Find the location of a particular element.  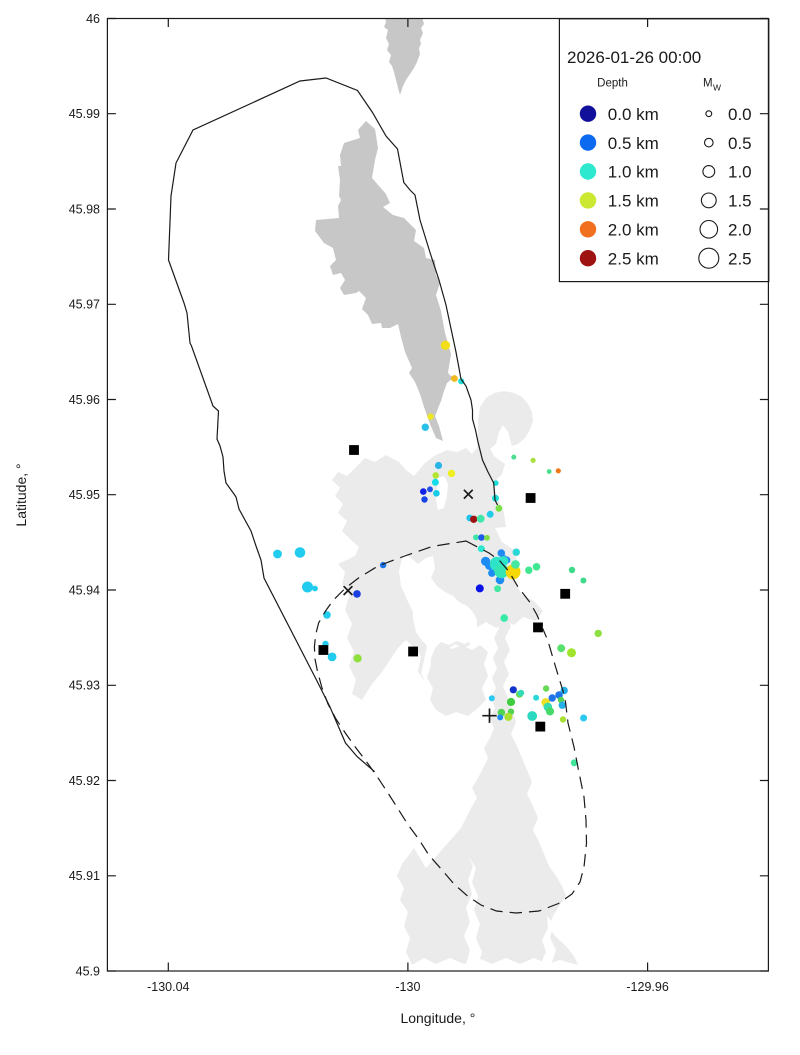

svg-text: 2.0 km is located at coordinates (633, 230).